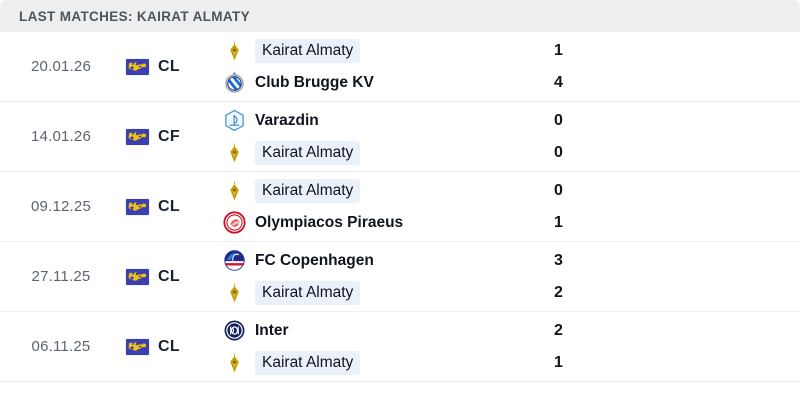  Describe the element at coordinates (362, 206) in the screenshot. I see `teams-cell: Kairat Almaty Olympiacos Piraeus` at that location.